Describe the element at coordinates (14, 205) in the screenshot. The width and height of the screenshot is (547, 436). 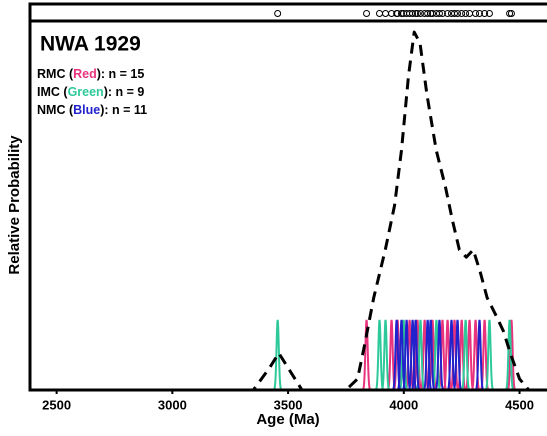
I see `y-axis-label: Relative Probability` at that location.